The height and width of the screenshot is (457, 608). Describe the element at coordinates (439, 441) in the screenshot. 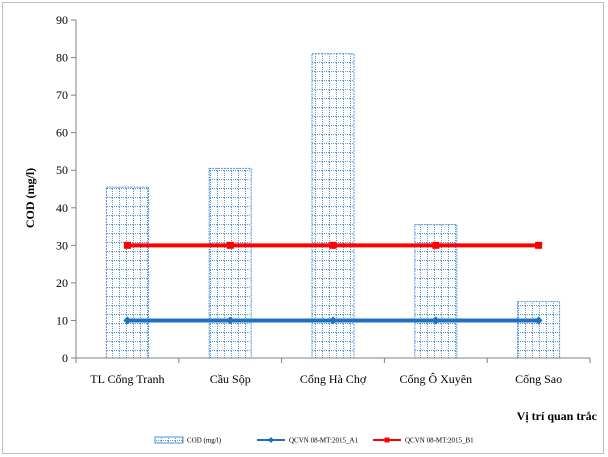

I see `legend-b1-label: QCVN 08-MT:2015_B1` at that location.